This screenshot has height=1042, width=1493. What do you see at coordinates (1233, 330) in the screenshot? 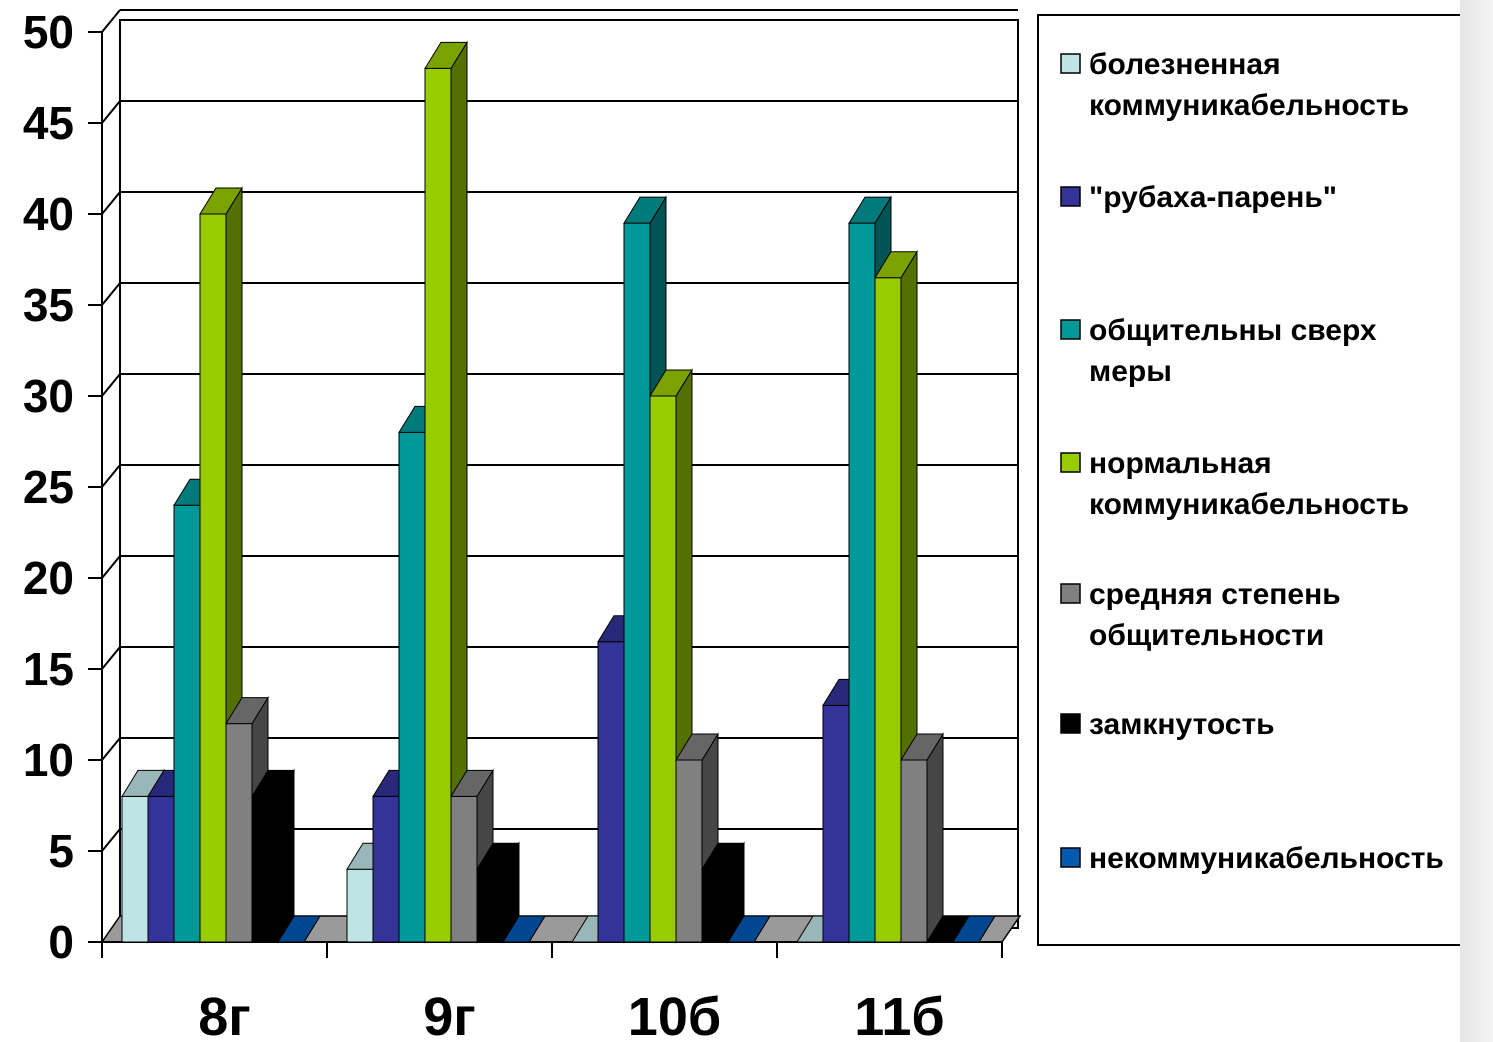
I see `legend-label: общительны сверх` at bounding box center [1233, 330].